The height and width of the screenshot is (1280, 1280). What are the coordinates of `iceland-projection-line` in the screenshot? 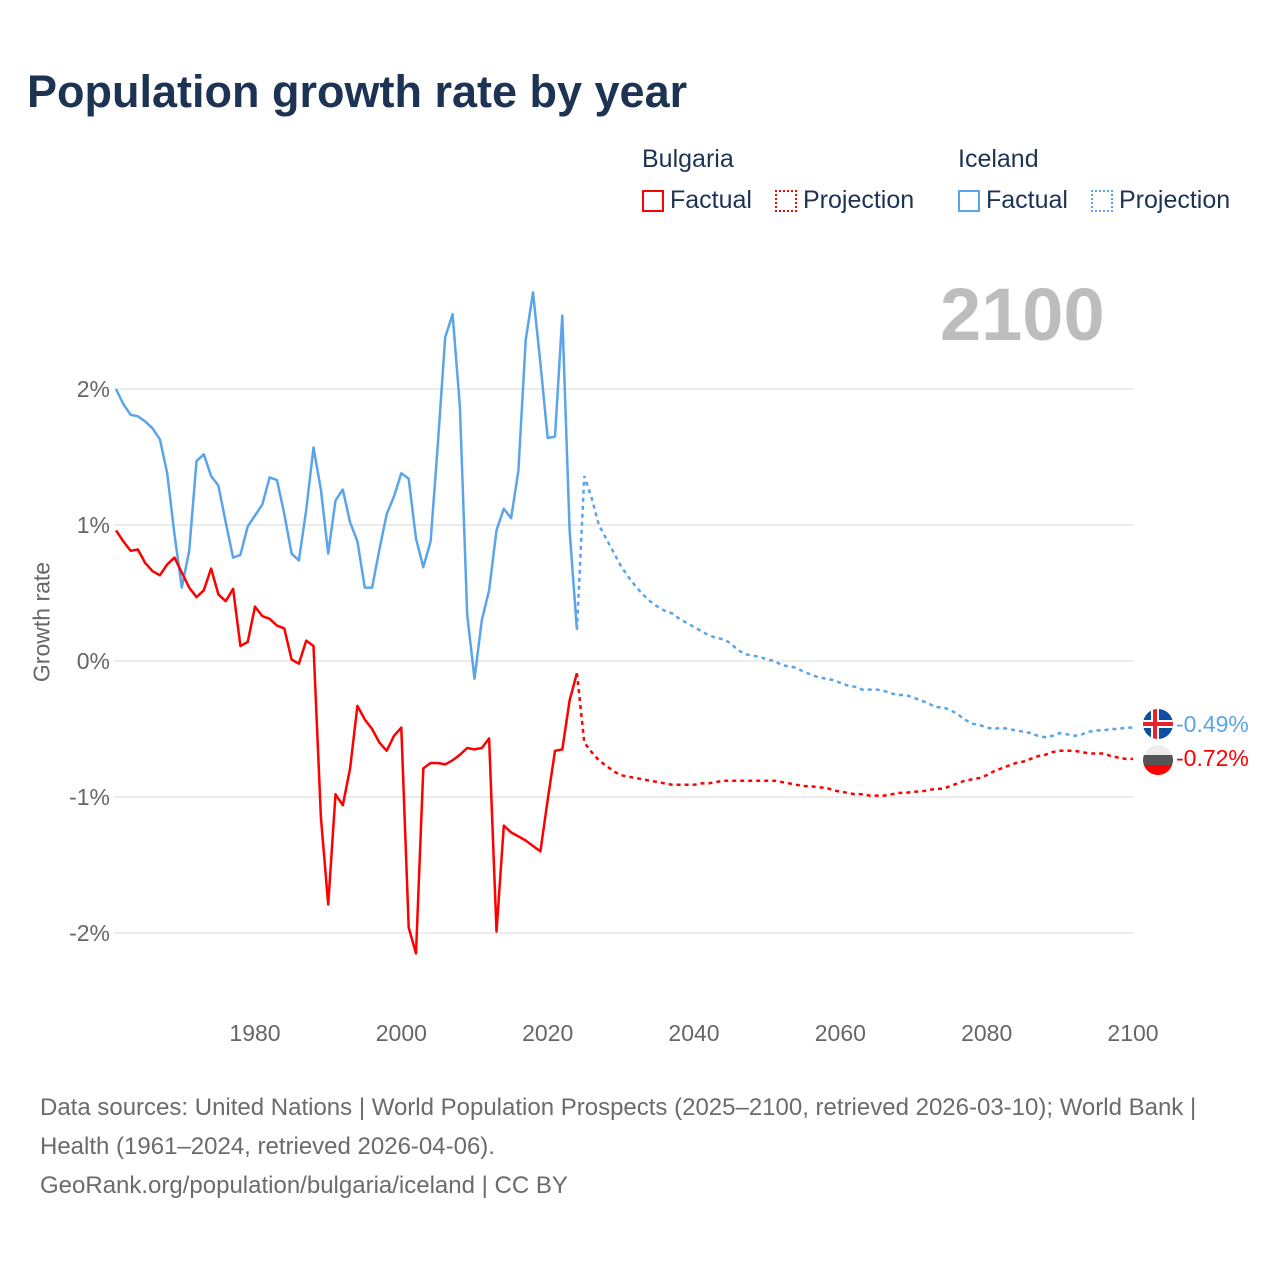 It's located at (854, 607).